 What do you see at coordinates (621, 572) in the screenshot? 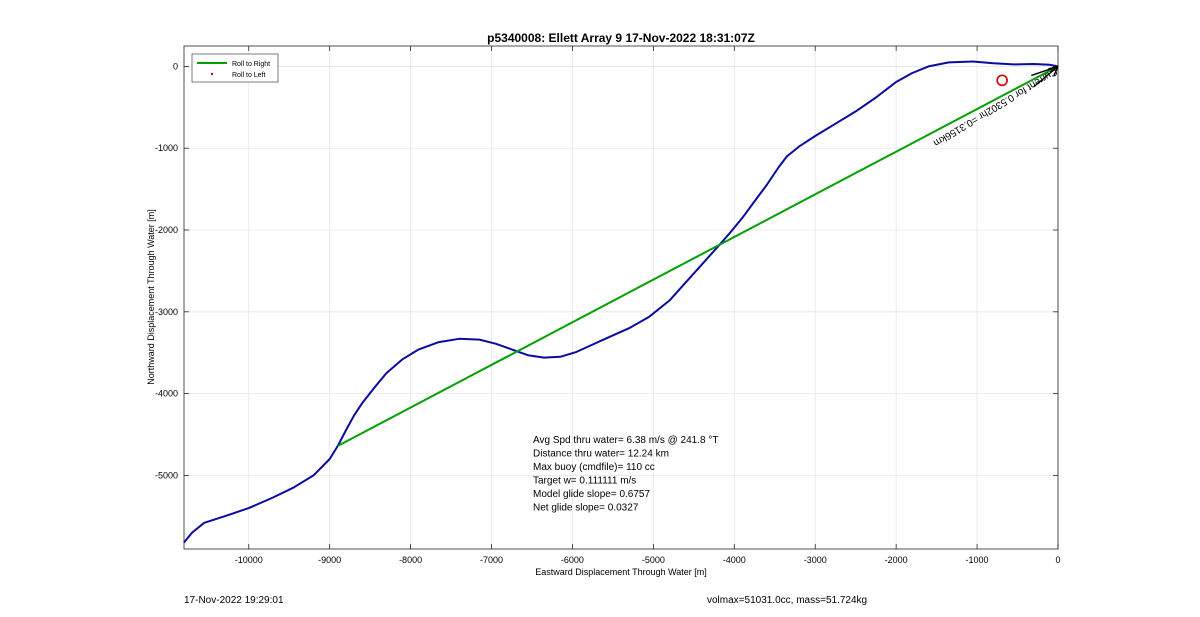
I see `x-axis-label: Eastward Displacement Through Water [m]` at bounding box center [621, 572].